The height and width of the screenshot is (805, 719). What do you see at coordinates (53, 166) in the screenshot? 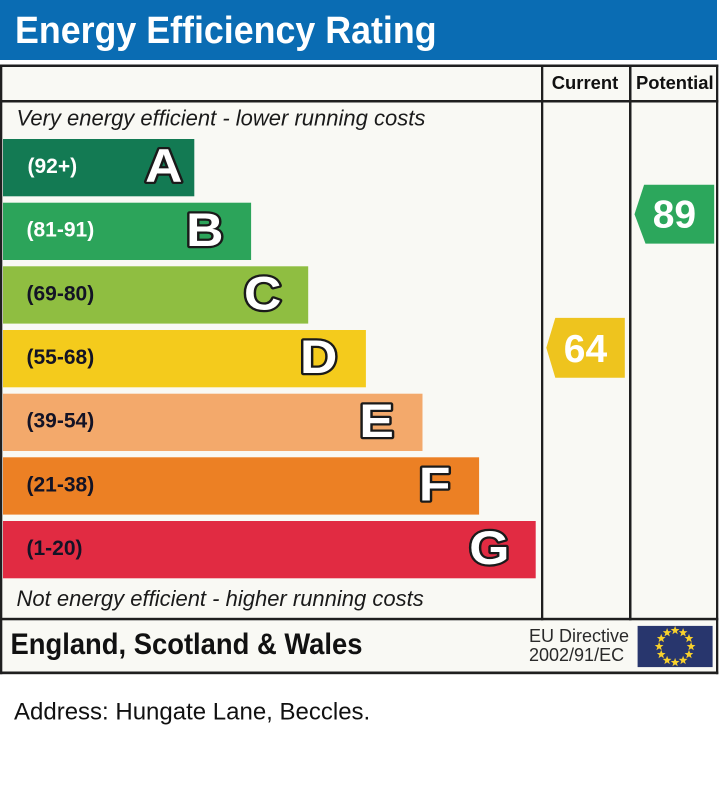
I see `svg-text: (92+)` at bounding box center [53, 166].